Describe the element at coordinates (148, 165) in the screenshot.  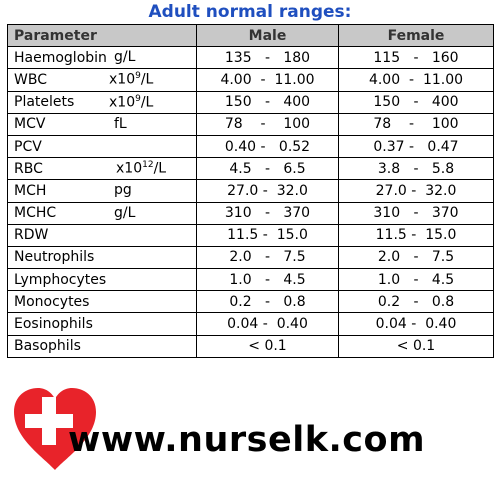
I see `unit-exponent: 12` at that location.